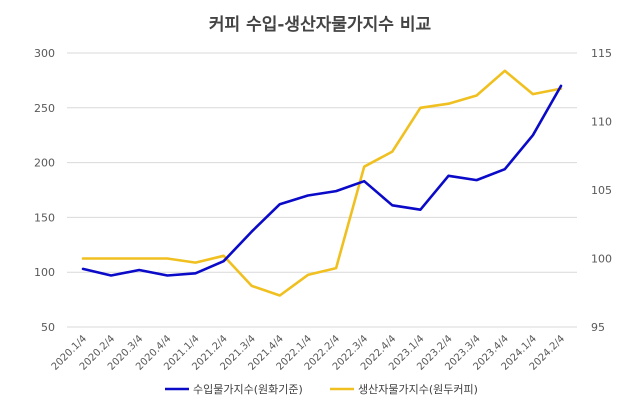 This screenshot has height=412, width=640. Describe the element at coordinates (418, 389) in the screenshot. I see `legend-label: 생산자물가지수(원두커피)` at that location.